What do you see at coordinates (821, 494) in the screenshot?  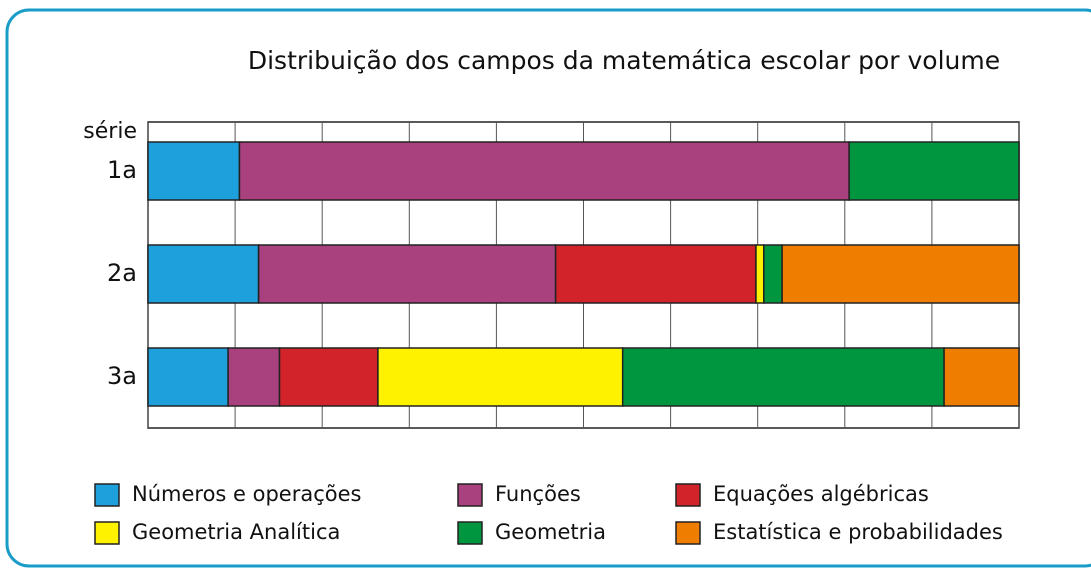 I see `legend-label: Equações algébricas` at bounding box center [821, 494].